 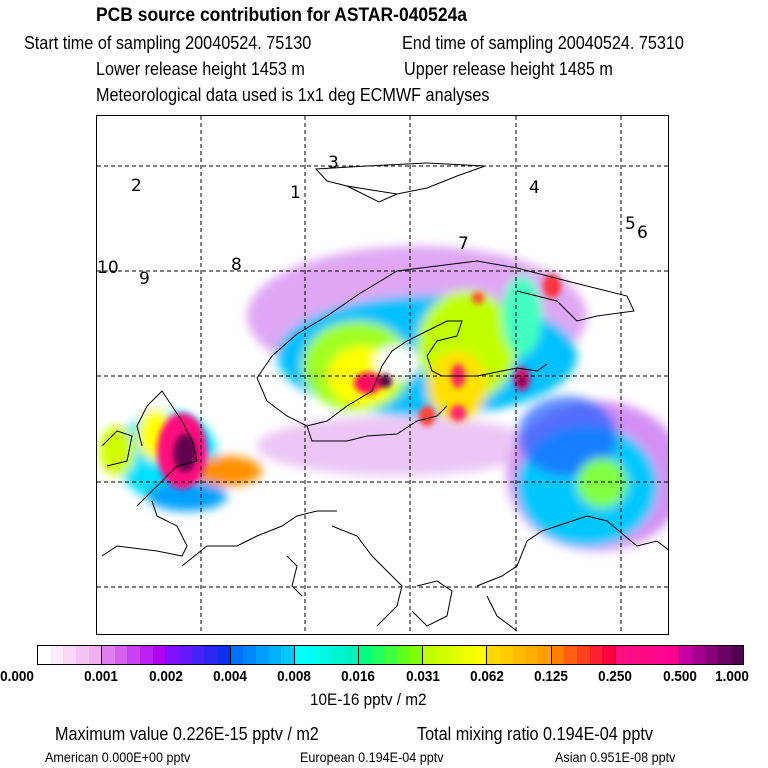 I want to click on trajectory-label-5: 5, so click(x=630, y=224).